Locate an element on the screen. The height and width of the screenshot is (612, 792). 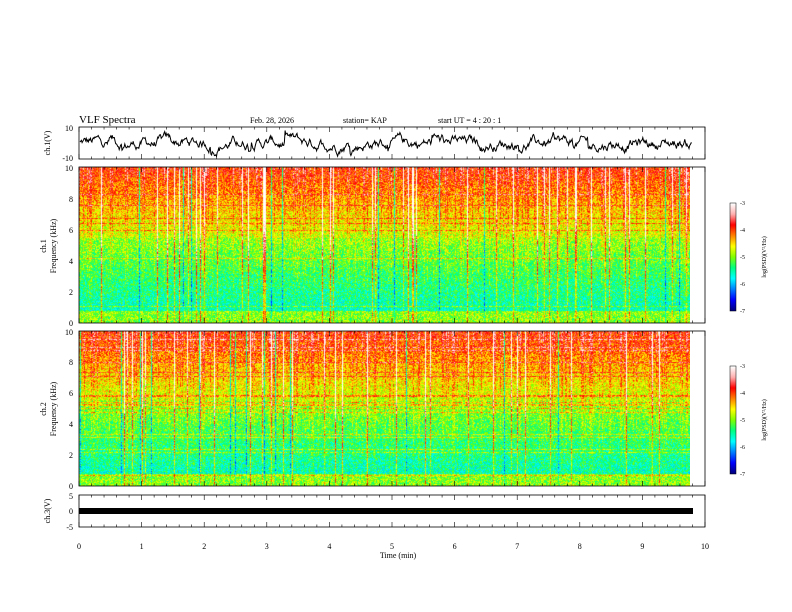
xtick-3: 3 is located at coordinates (267, 546).